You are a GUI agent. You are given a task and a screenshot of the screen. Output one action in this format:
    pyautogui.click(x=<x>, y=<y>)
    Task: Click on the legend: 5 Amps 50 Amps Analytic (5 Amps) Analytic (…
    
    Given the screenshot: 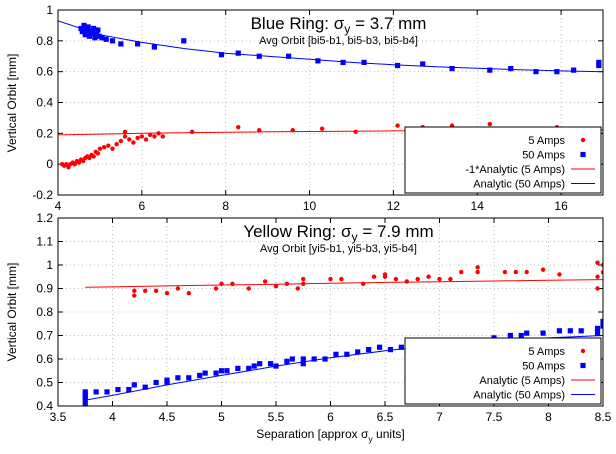 What is the action you would take?
    pyautogui.click(x=503, y=371)
    